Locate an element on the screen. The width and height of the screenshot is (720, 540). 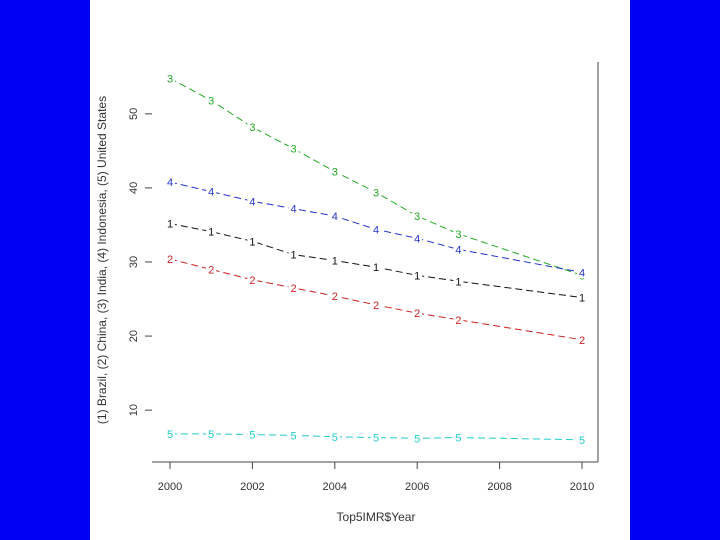
series-china: 2 2 2 2 2 2 2 2 2 is located at coordinates (376, 299).